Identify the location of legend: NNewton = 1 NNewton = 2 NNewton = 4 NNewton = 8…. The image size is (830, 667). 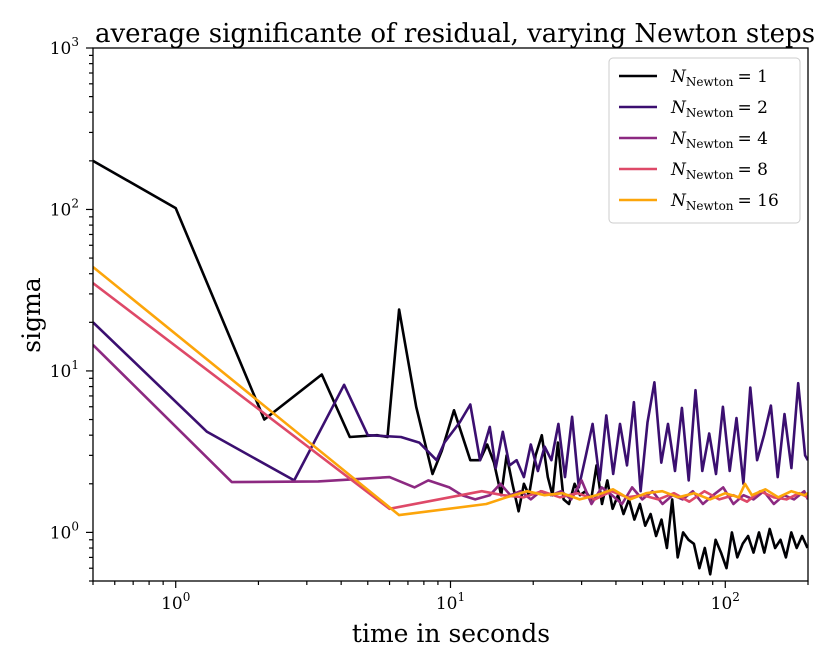
(704, 140).